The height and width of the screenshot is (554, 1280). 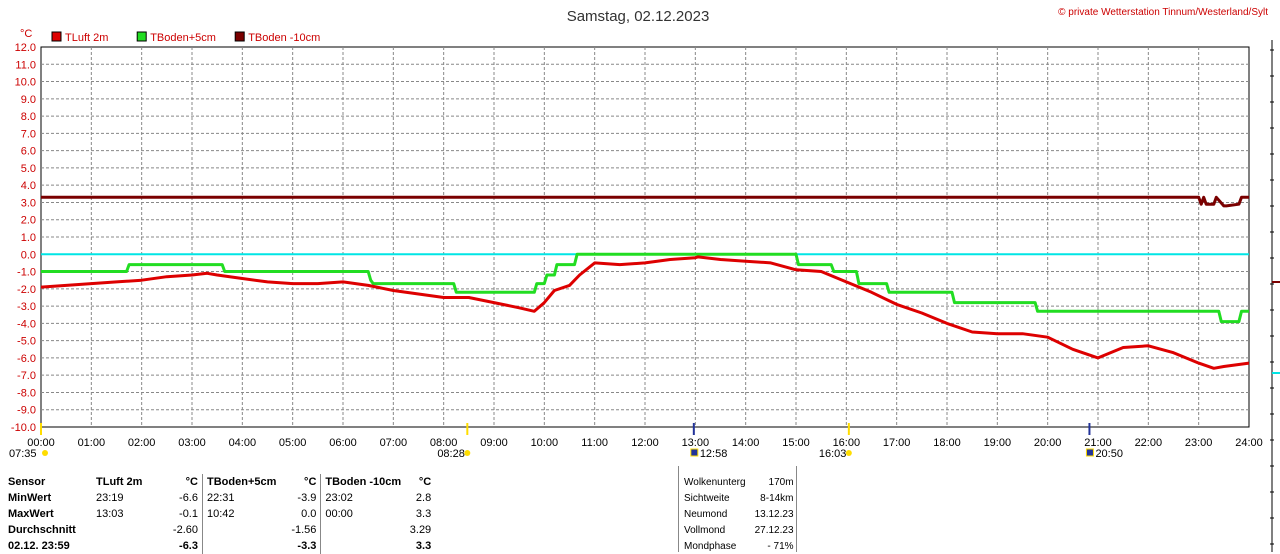 I want to click on x-tick-label: 17:00, so click(x=897, y=443).